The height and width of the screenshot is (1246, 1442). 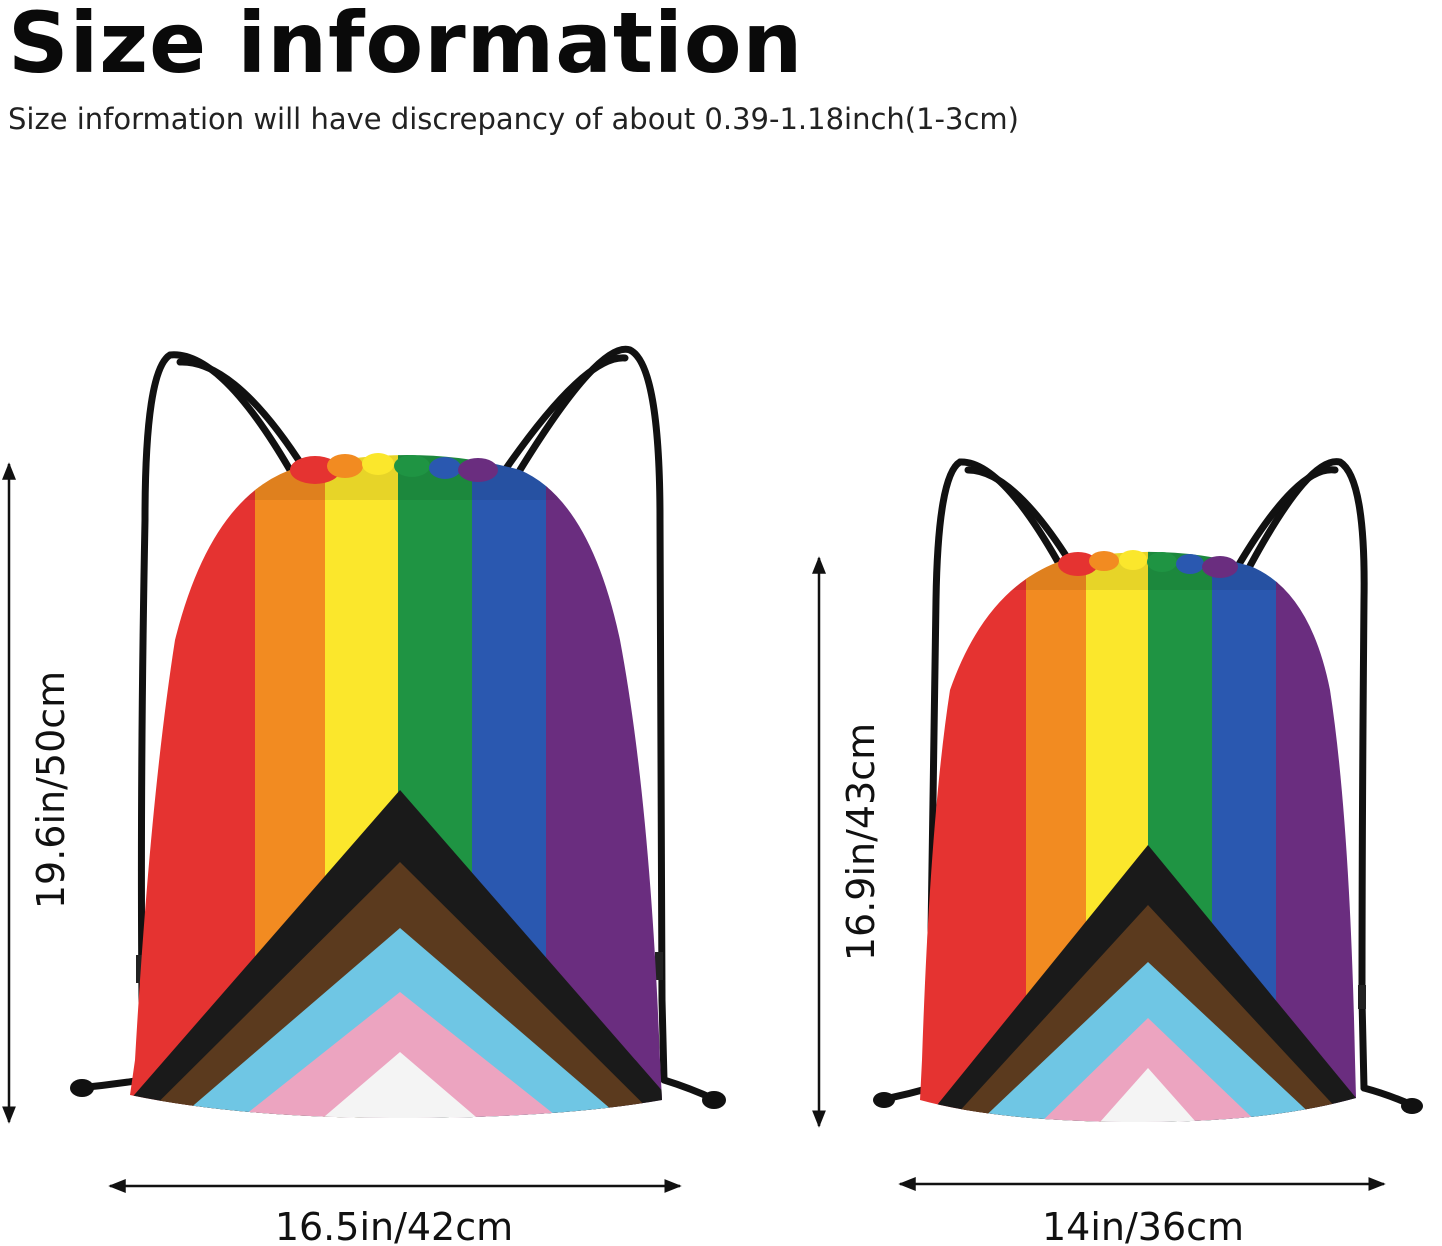 I want to click on small-width-dimension: 14in/36cm, so click(x=1142, y=1211).